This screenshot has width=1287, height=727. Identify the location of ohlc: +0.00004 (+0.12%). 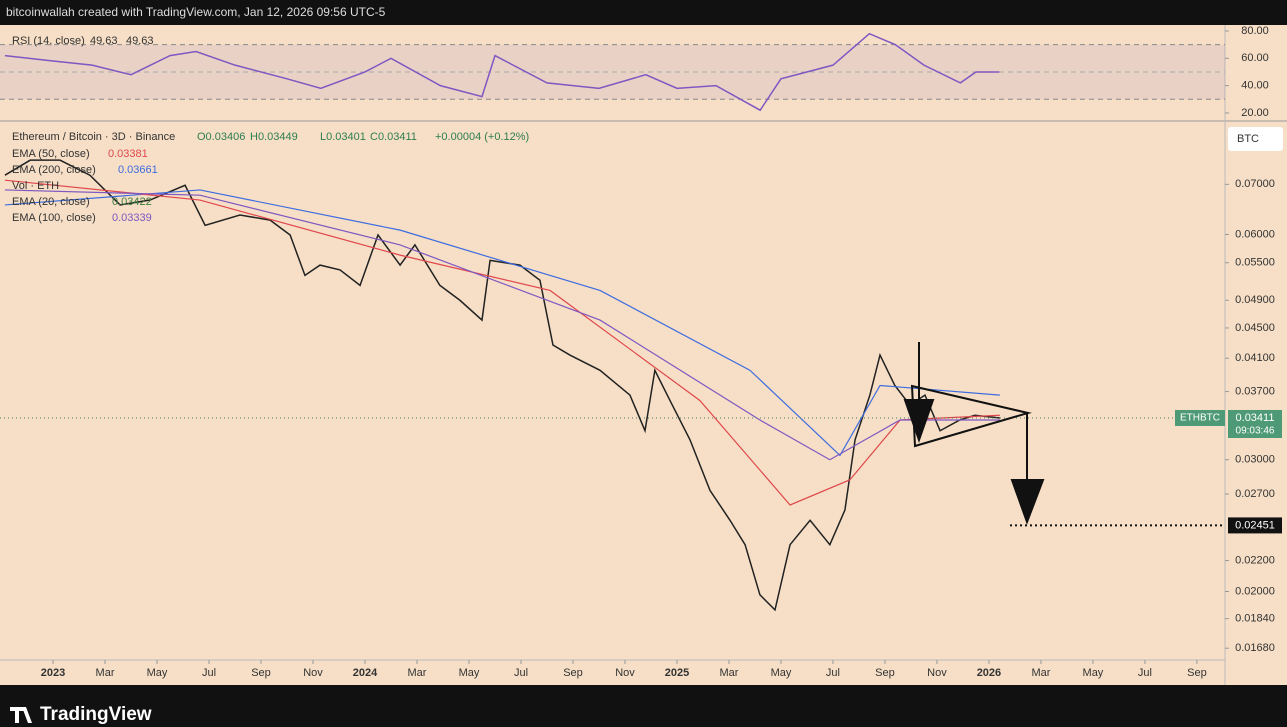
(482, 137).